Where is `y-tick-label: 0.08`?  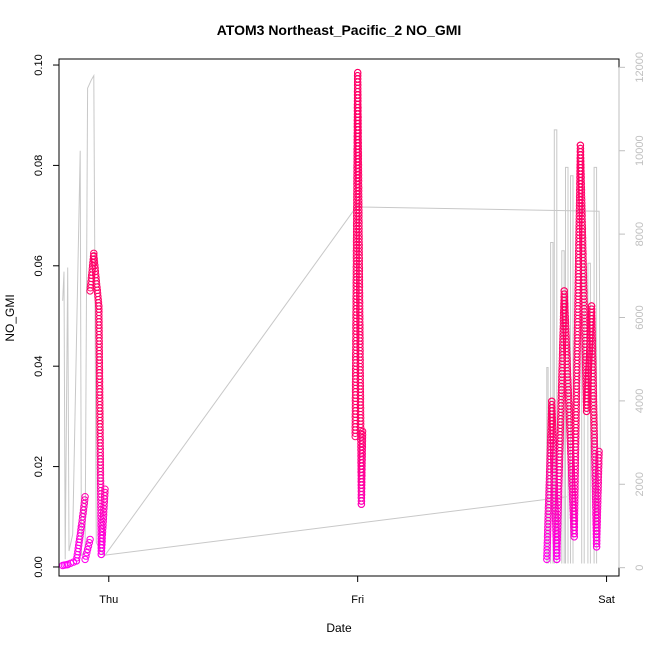
y-tick-label: 0.08 is located at coordinates (39, 165).